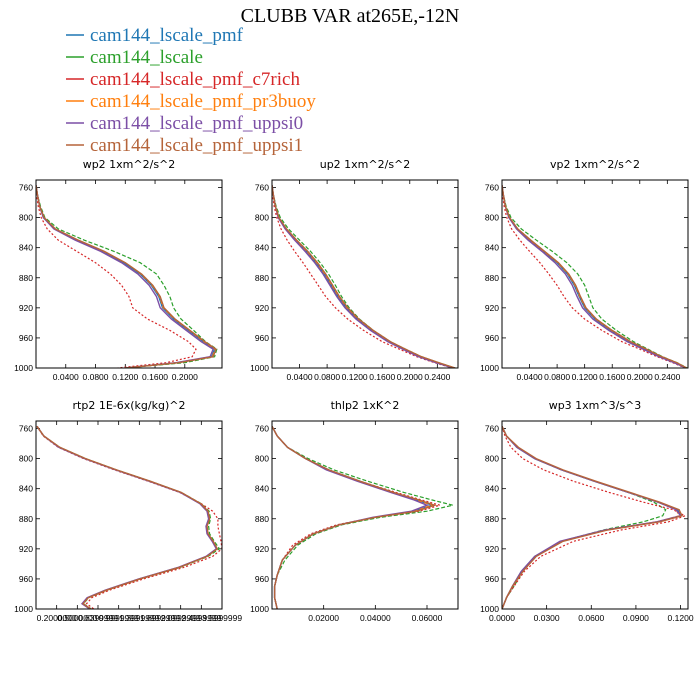  Describe the element at coordinates (591, 618) in the screenshot. I see `x-tick-label: 0.0600` at that location.